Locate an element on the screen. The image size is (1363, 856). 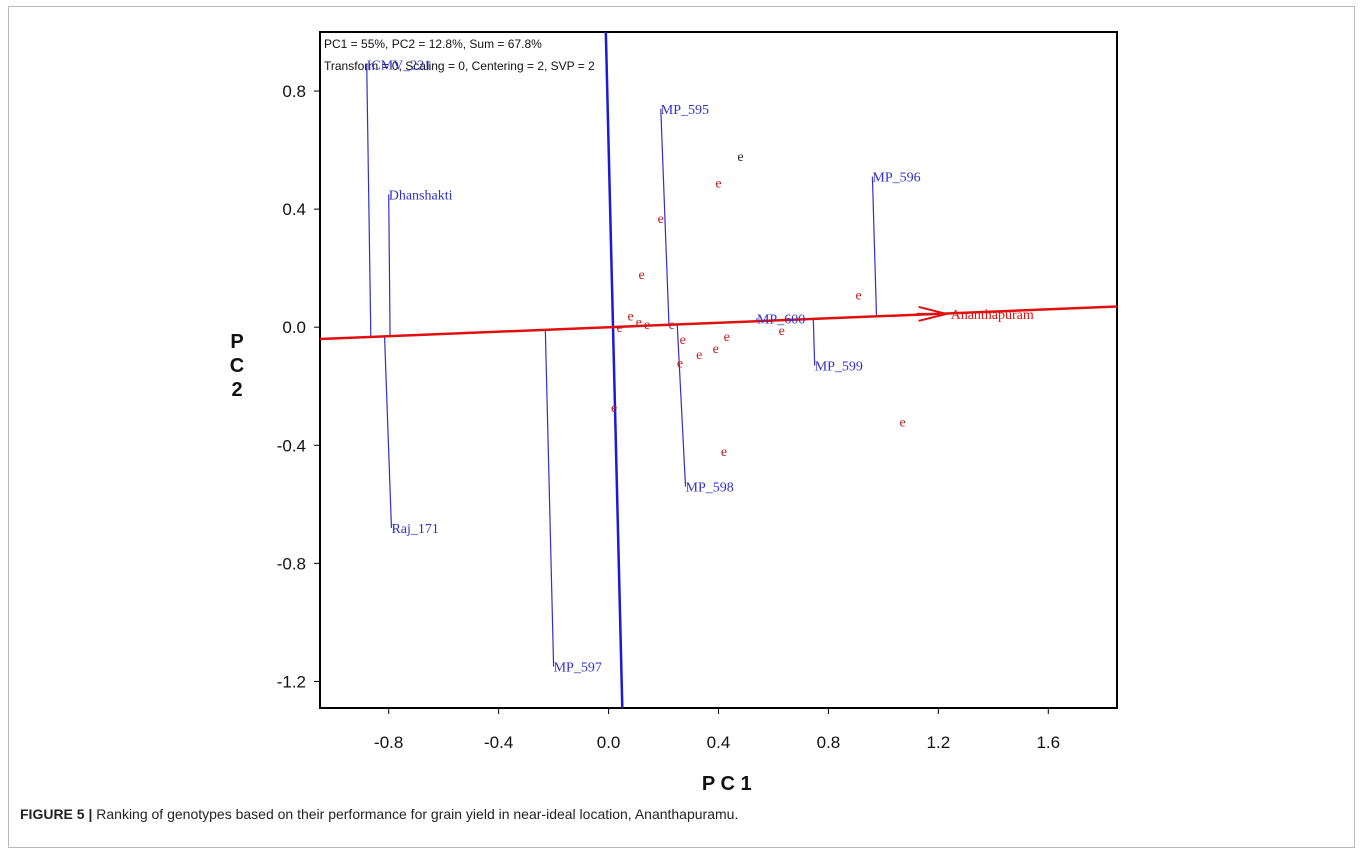
aec-axis-line is located at coordinates (718, 323).